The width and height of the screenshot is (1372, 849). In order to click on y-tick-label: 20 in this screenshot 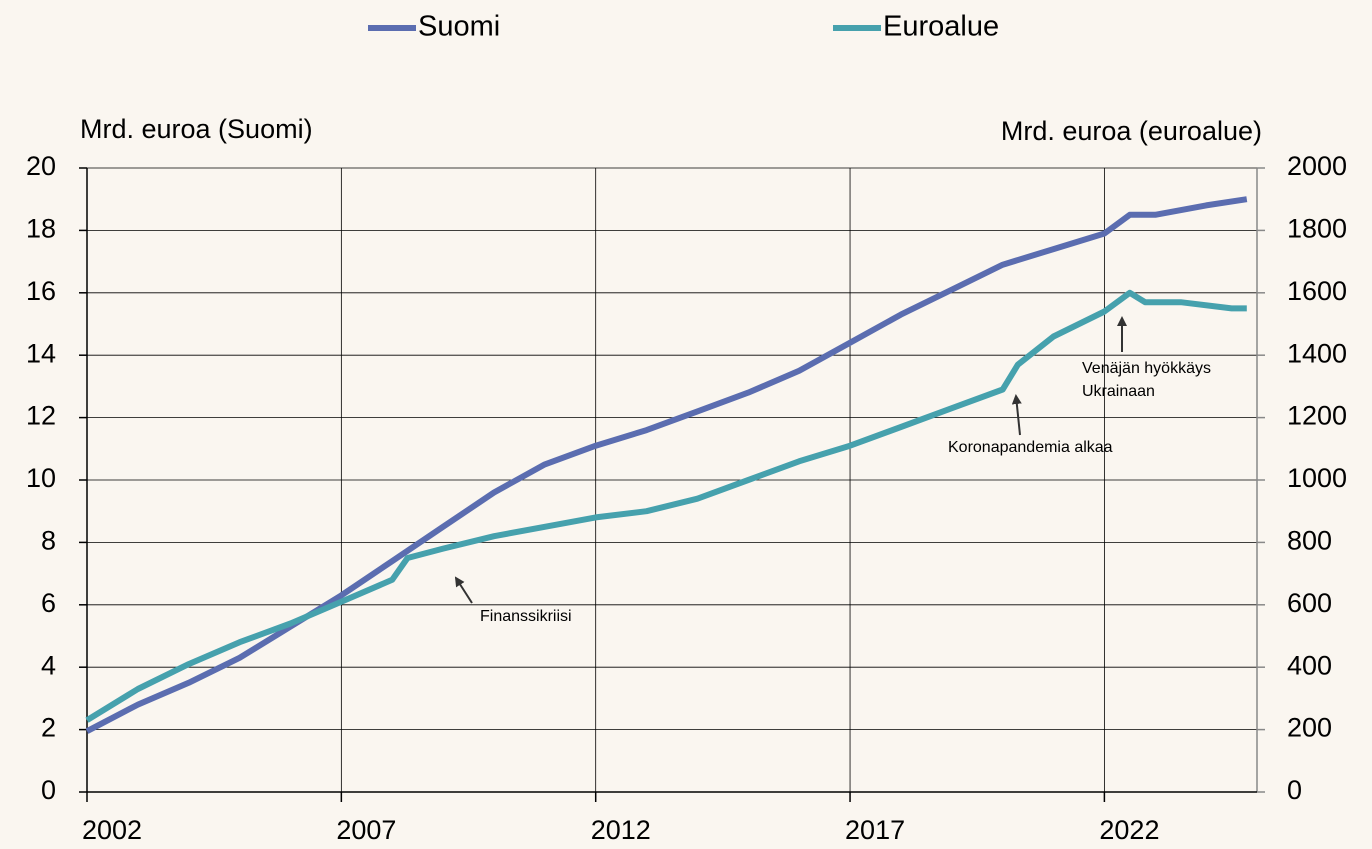, I will do `click(41, 166)`.